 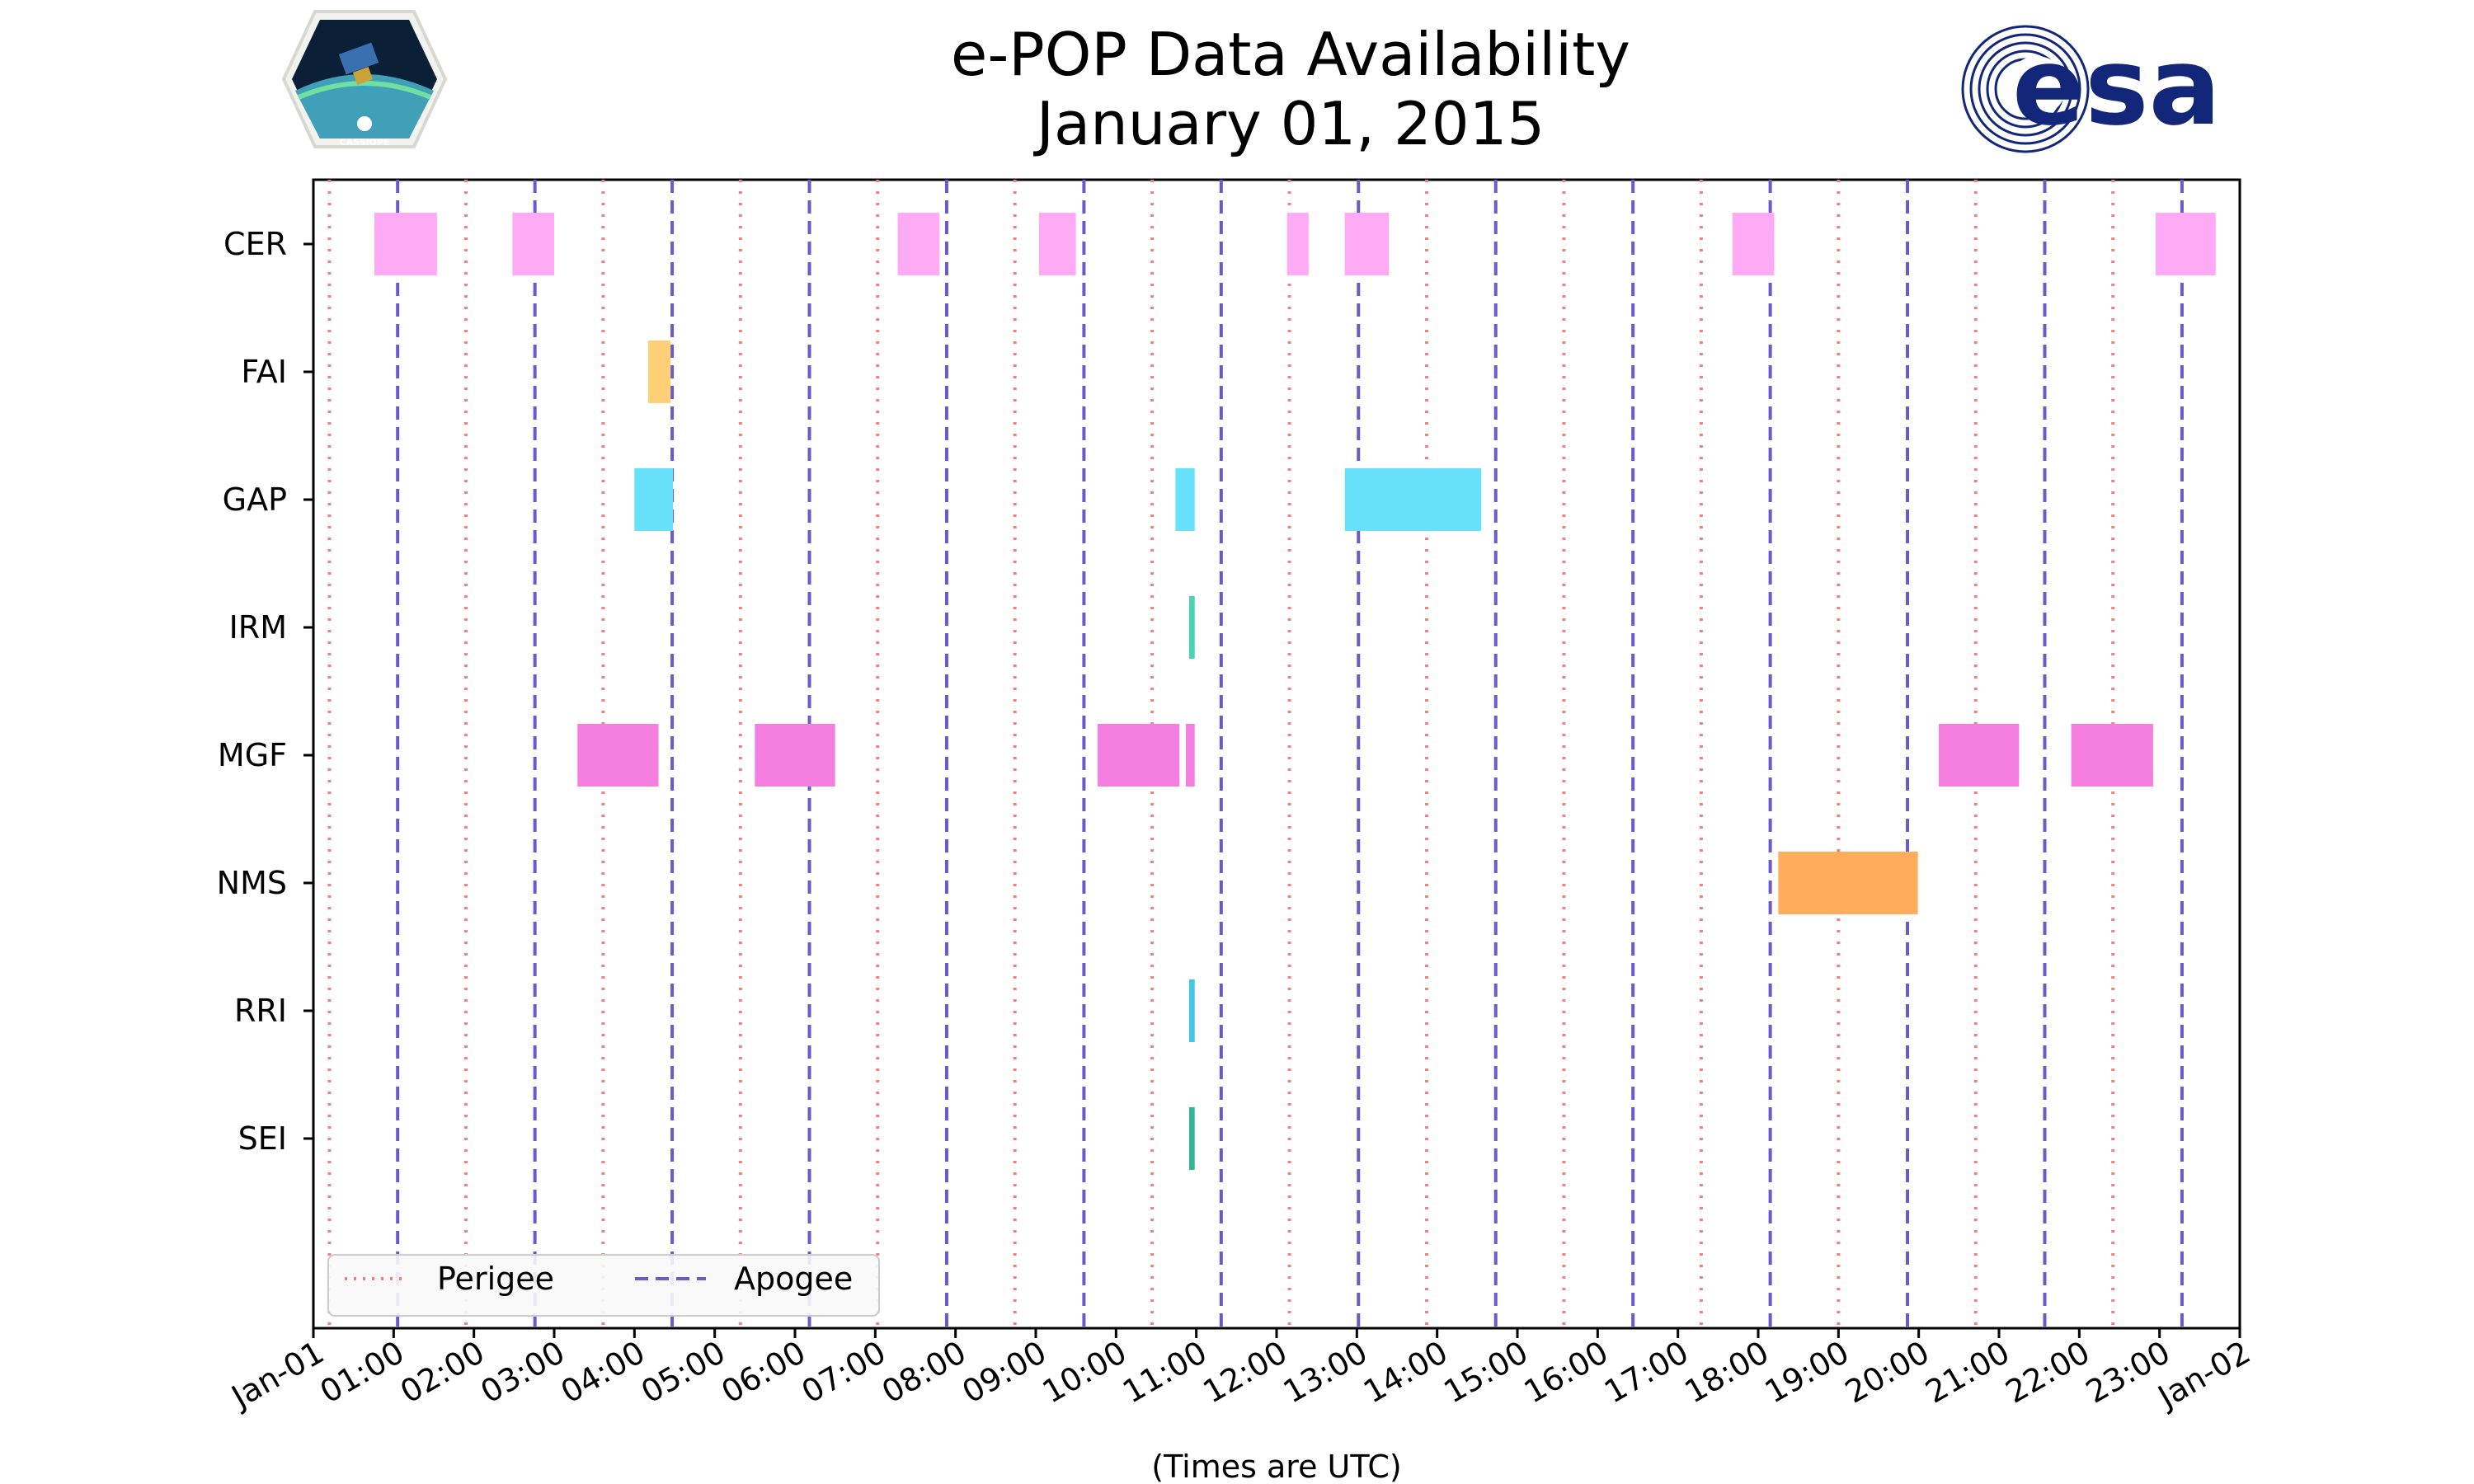 What do you see at coordinates (252, 755) in the screenshot?
I see `y-tick-label-mgf: MGF` at bounding box center [252, 755].